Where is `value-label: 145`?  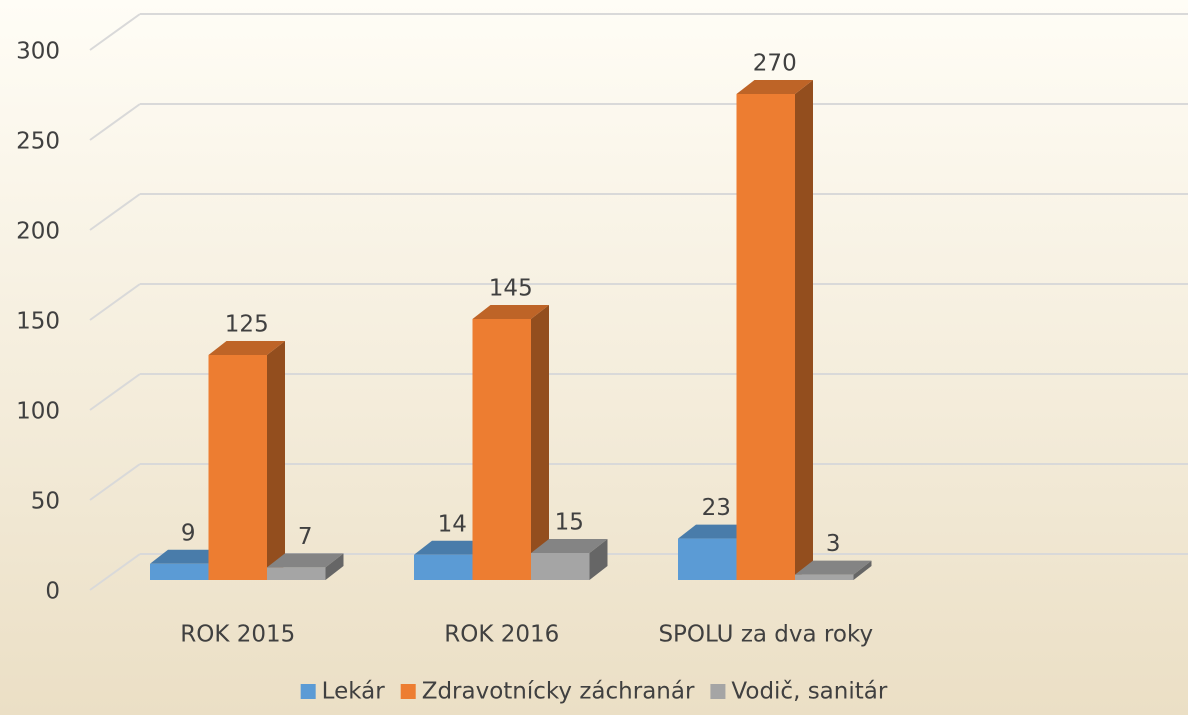 value-label: 145 is located at coordinates (511, 289).